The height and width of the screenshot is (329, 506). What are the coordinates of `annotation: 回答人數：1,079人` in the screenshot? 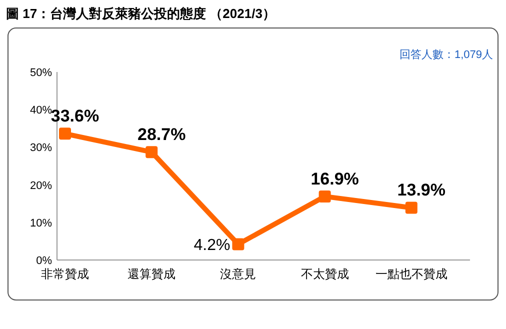 It's located at (446, 55).